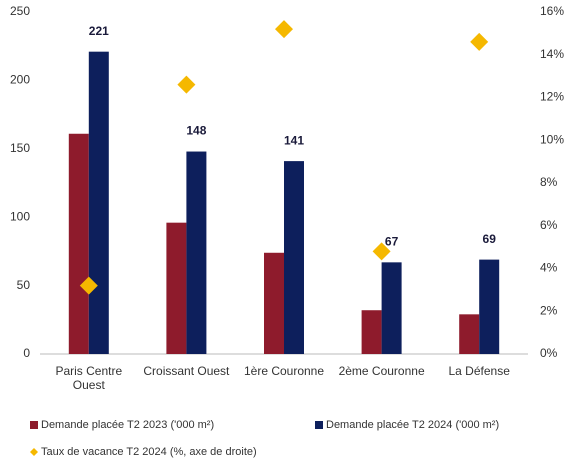  What do you see at coordinates (196, 131) in the screenshot?
I see `data-label: 148` at bounding box center [196, 131].